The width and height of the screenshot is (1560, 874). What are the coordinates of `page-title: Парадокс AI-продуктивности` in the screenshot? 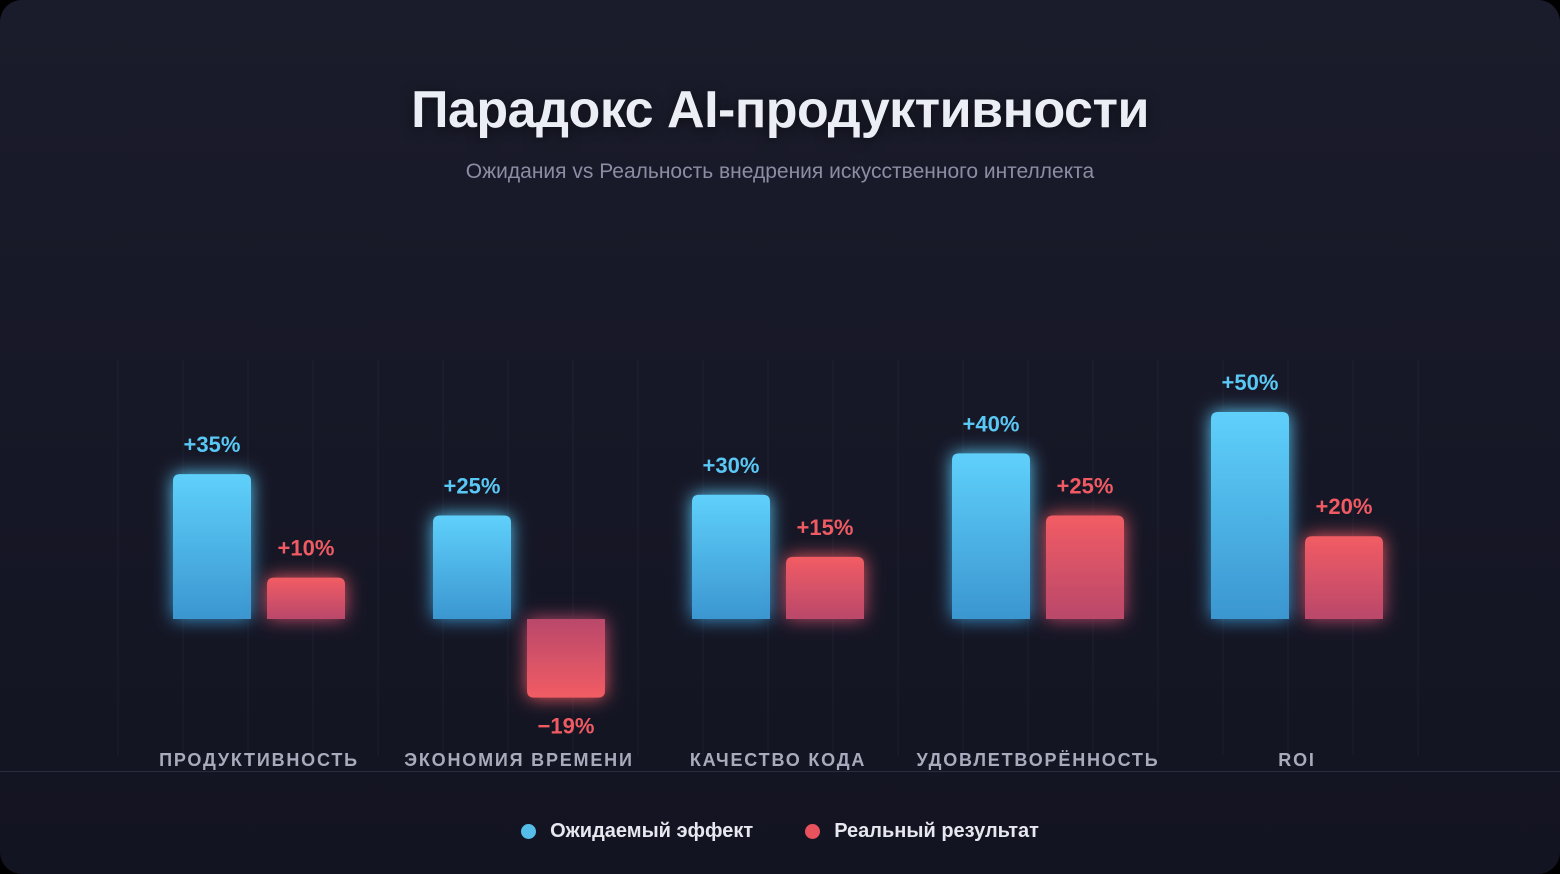 It's located at (780, 110).